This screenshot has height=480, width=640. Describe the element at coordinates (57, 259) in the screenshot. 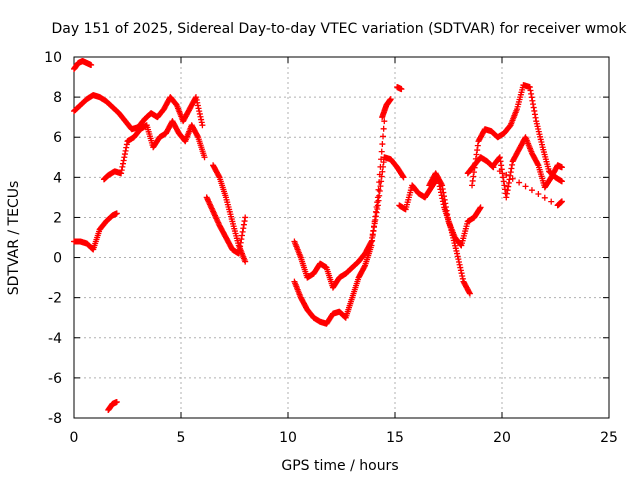

I see `y-tick-label: 0` at that location.